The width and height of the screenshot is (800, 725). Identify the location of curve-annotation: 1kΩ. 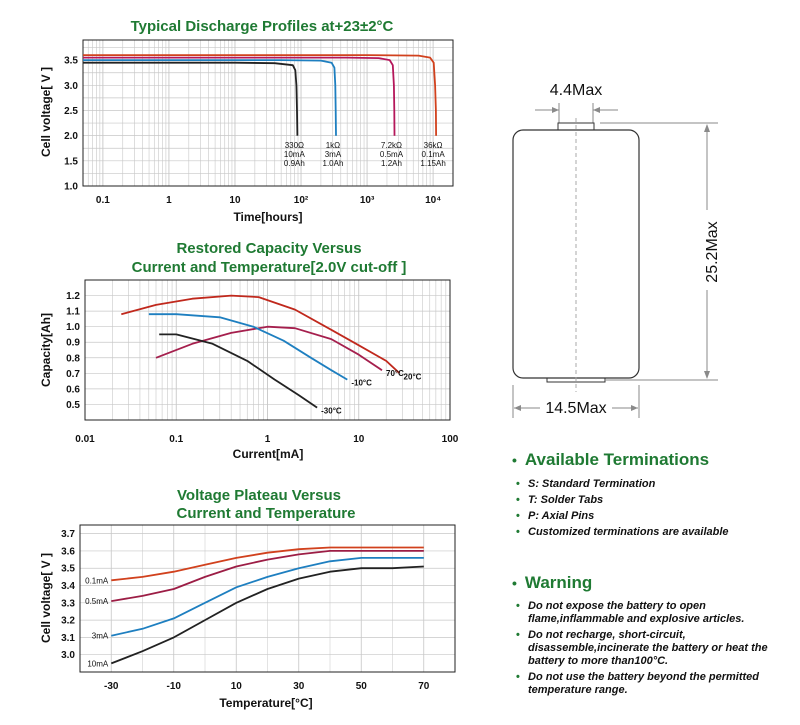
(333, 145).